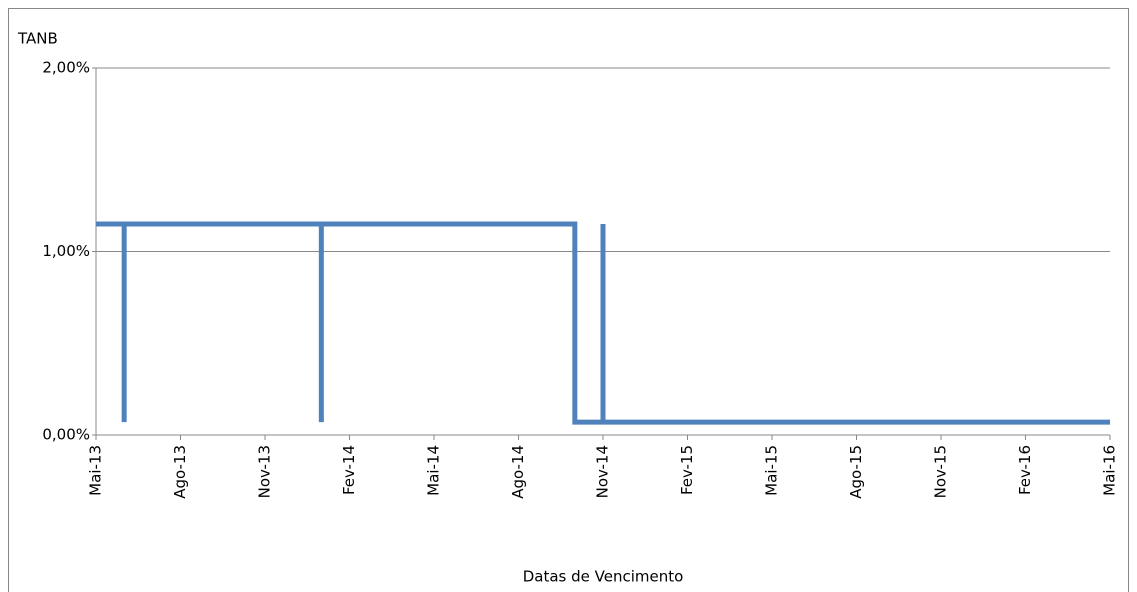 Image resolution: width=1137 pixels, height=592 pixels. I want to click on x-tick-label: Ago-14, so click(518, 472).